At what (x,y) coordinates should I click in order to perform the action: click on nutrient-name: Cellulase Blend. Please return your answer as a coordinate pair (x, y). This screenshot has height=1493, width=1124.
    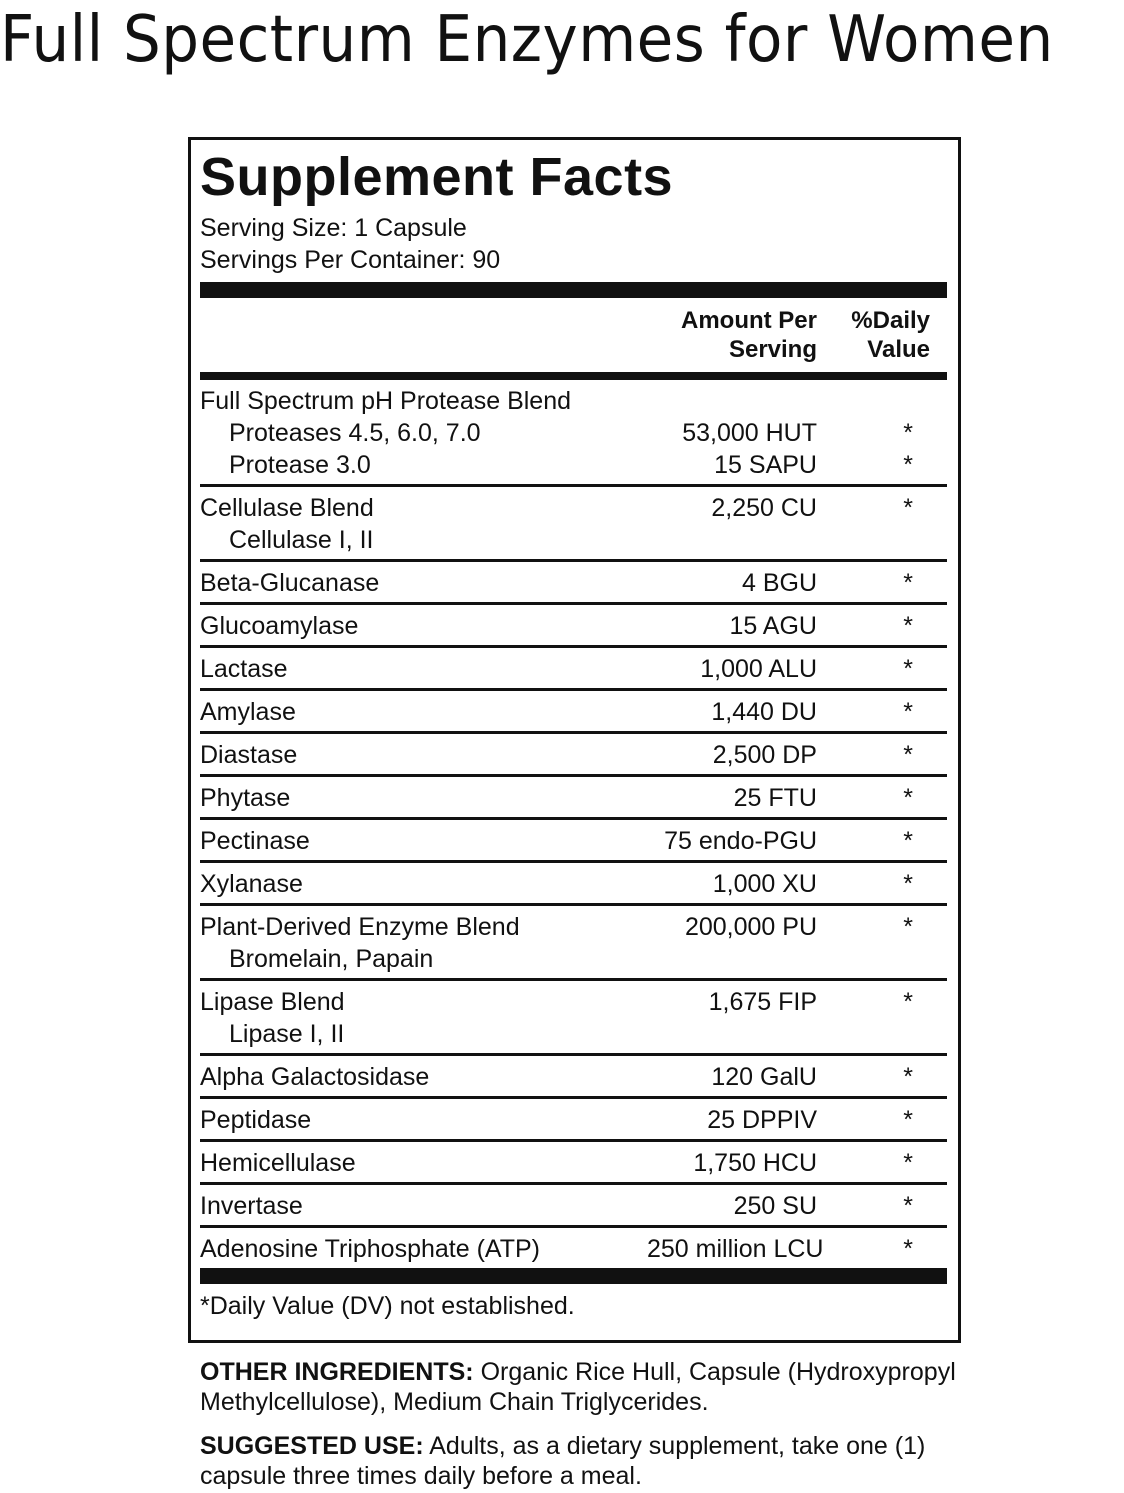
    Looking at the image, I should click on (287, 508).